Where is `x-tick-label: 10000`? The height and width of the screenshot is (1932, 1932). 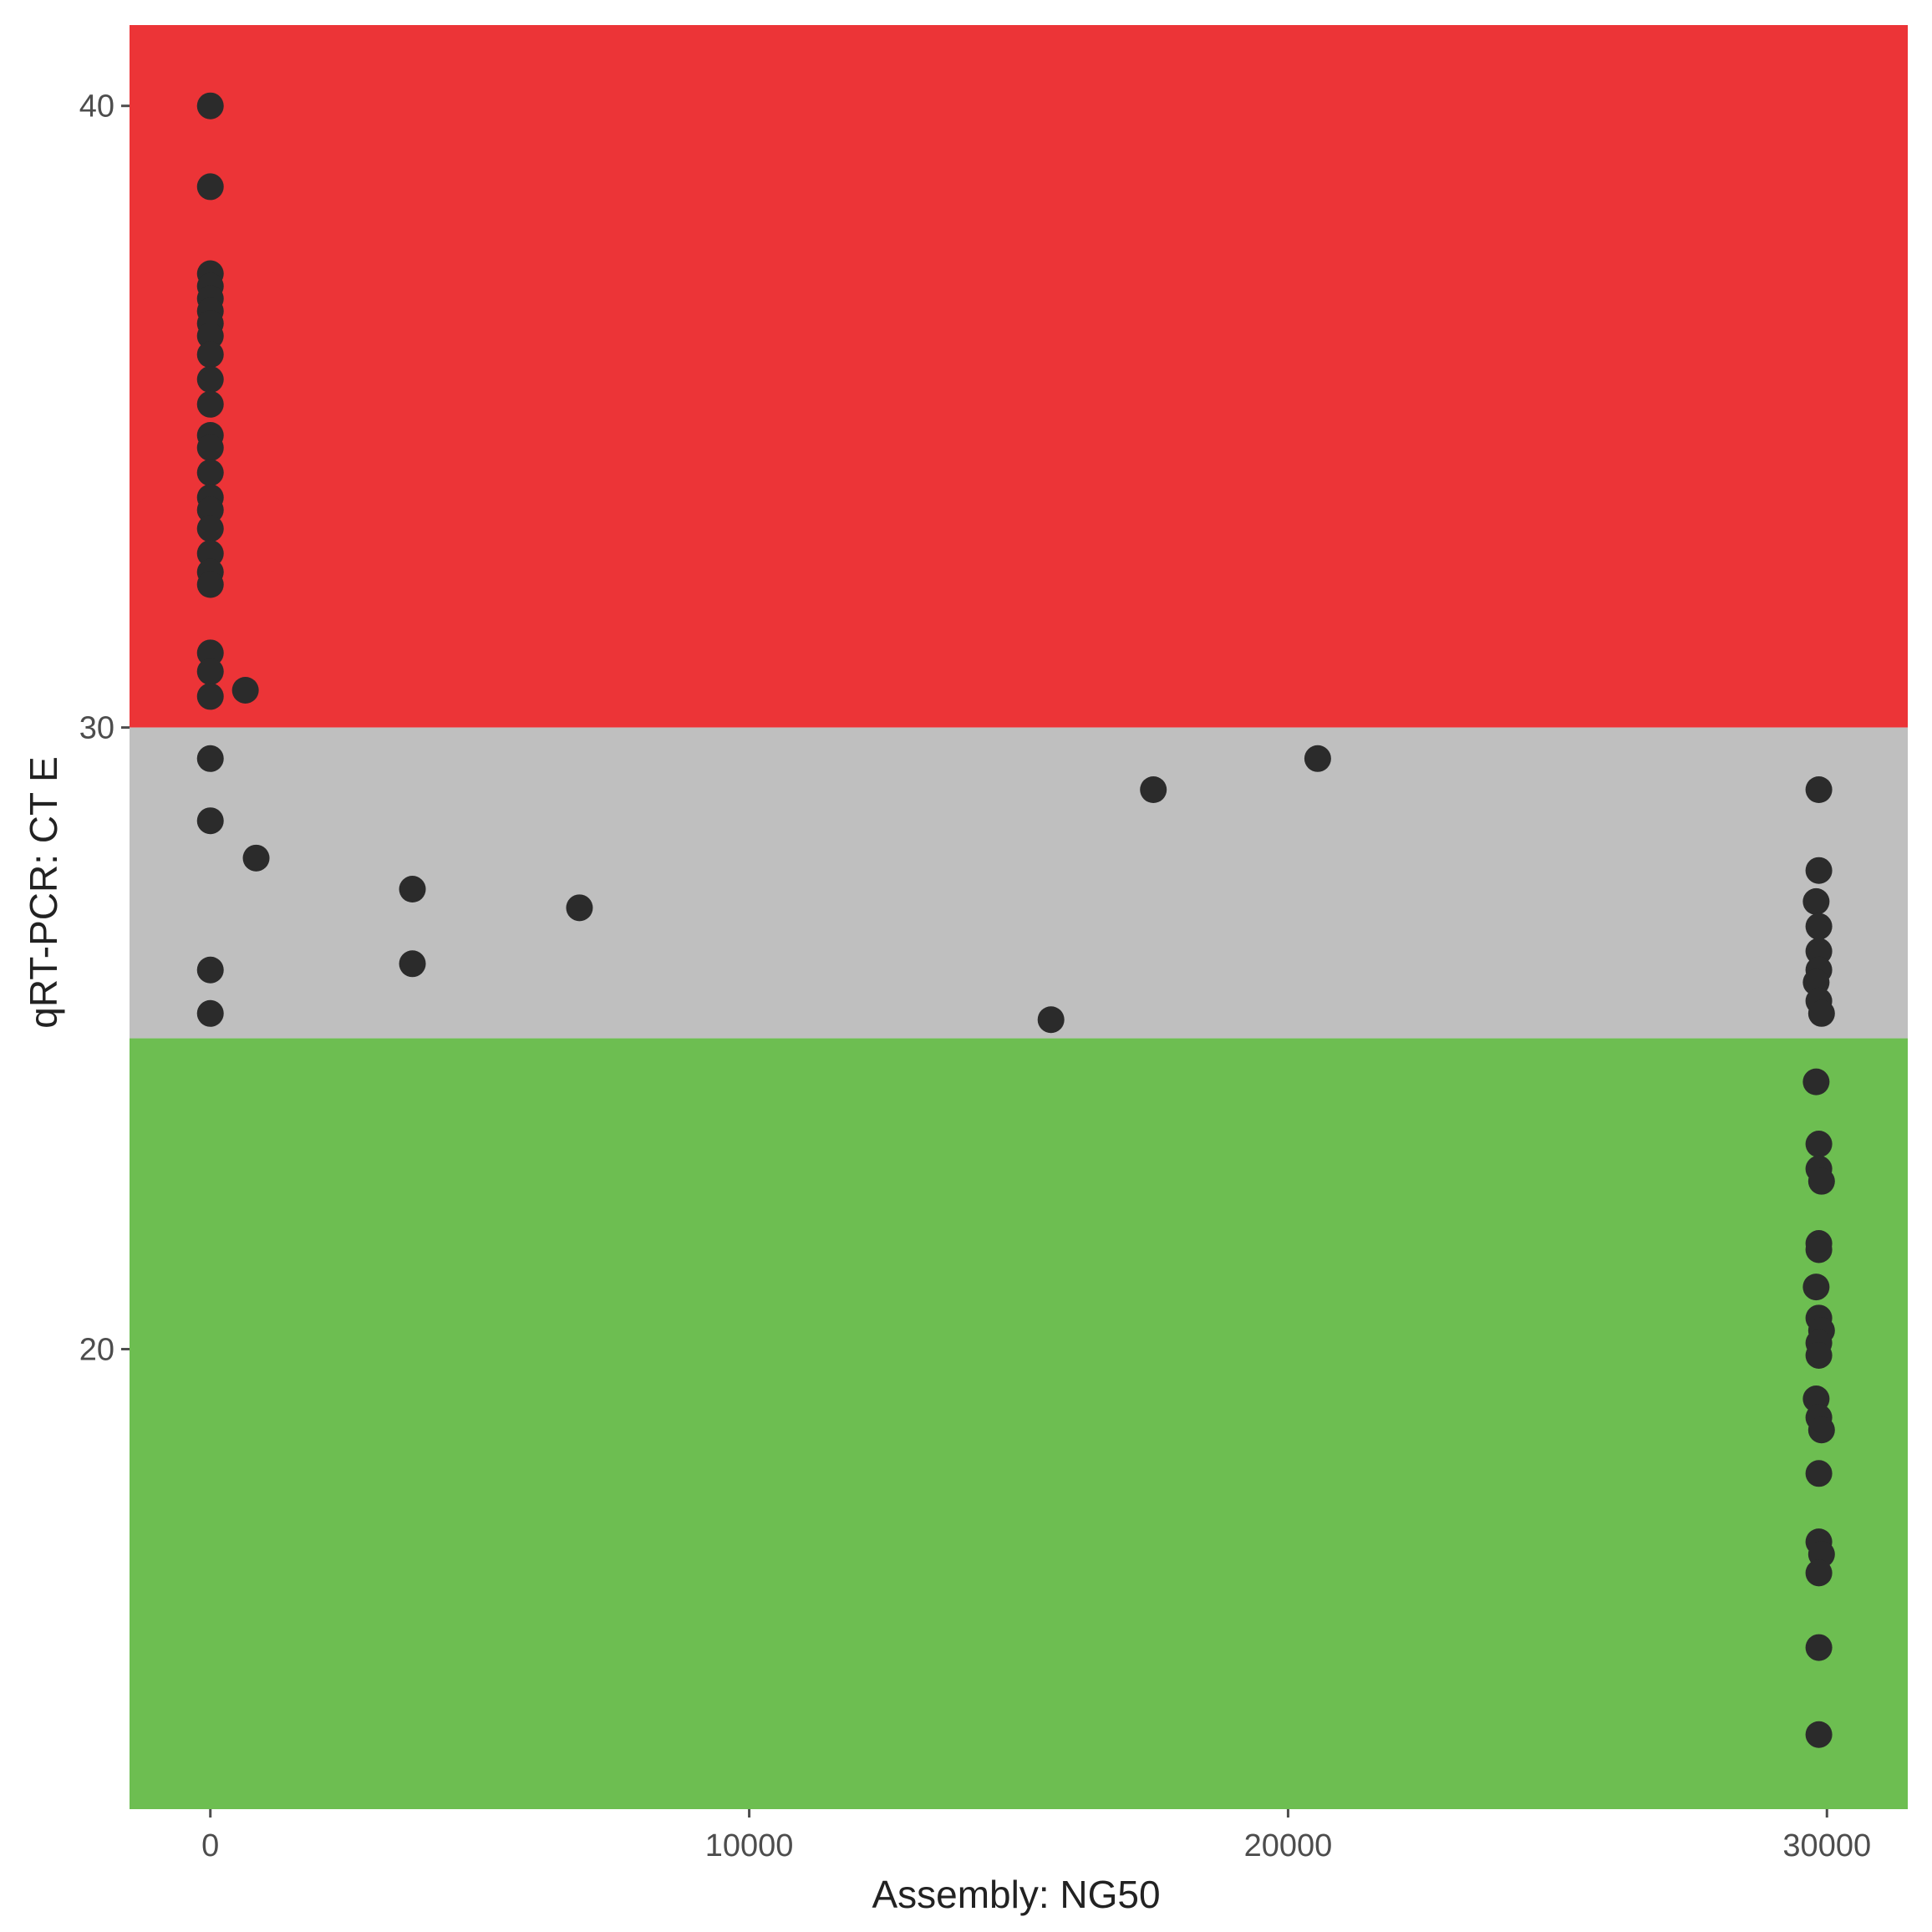
x-tick-label: 10000 is located at coordinates (749, 1845).